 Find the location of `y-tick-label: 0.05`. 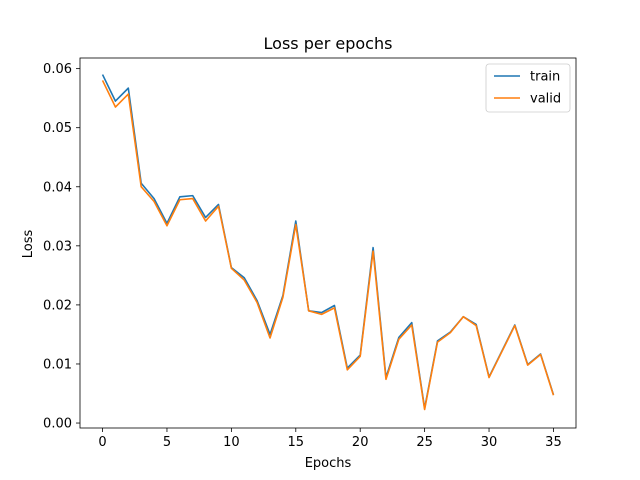

y-tick-label: 0.05 is located at coordinates (57, 128).